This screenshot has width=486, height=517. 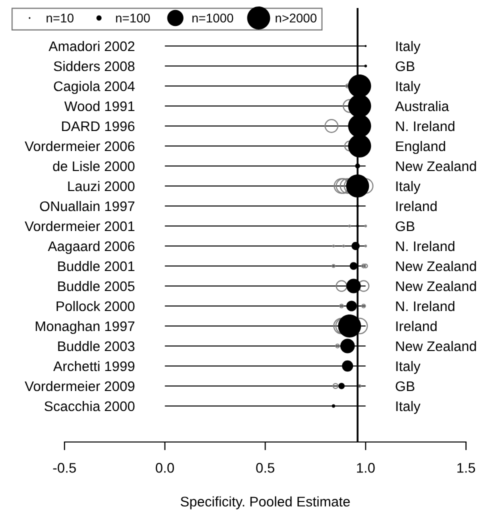 What do you see at coordinates (133, 18) in the screenshot?
I see `legend-label: n=100` at bounding box center [133, 18].